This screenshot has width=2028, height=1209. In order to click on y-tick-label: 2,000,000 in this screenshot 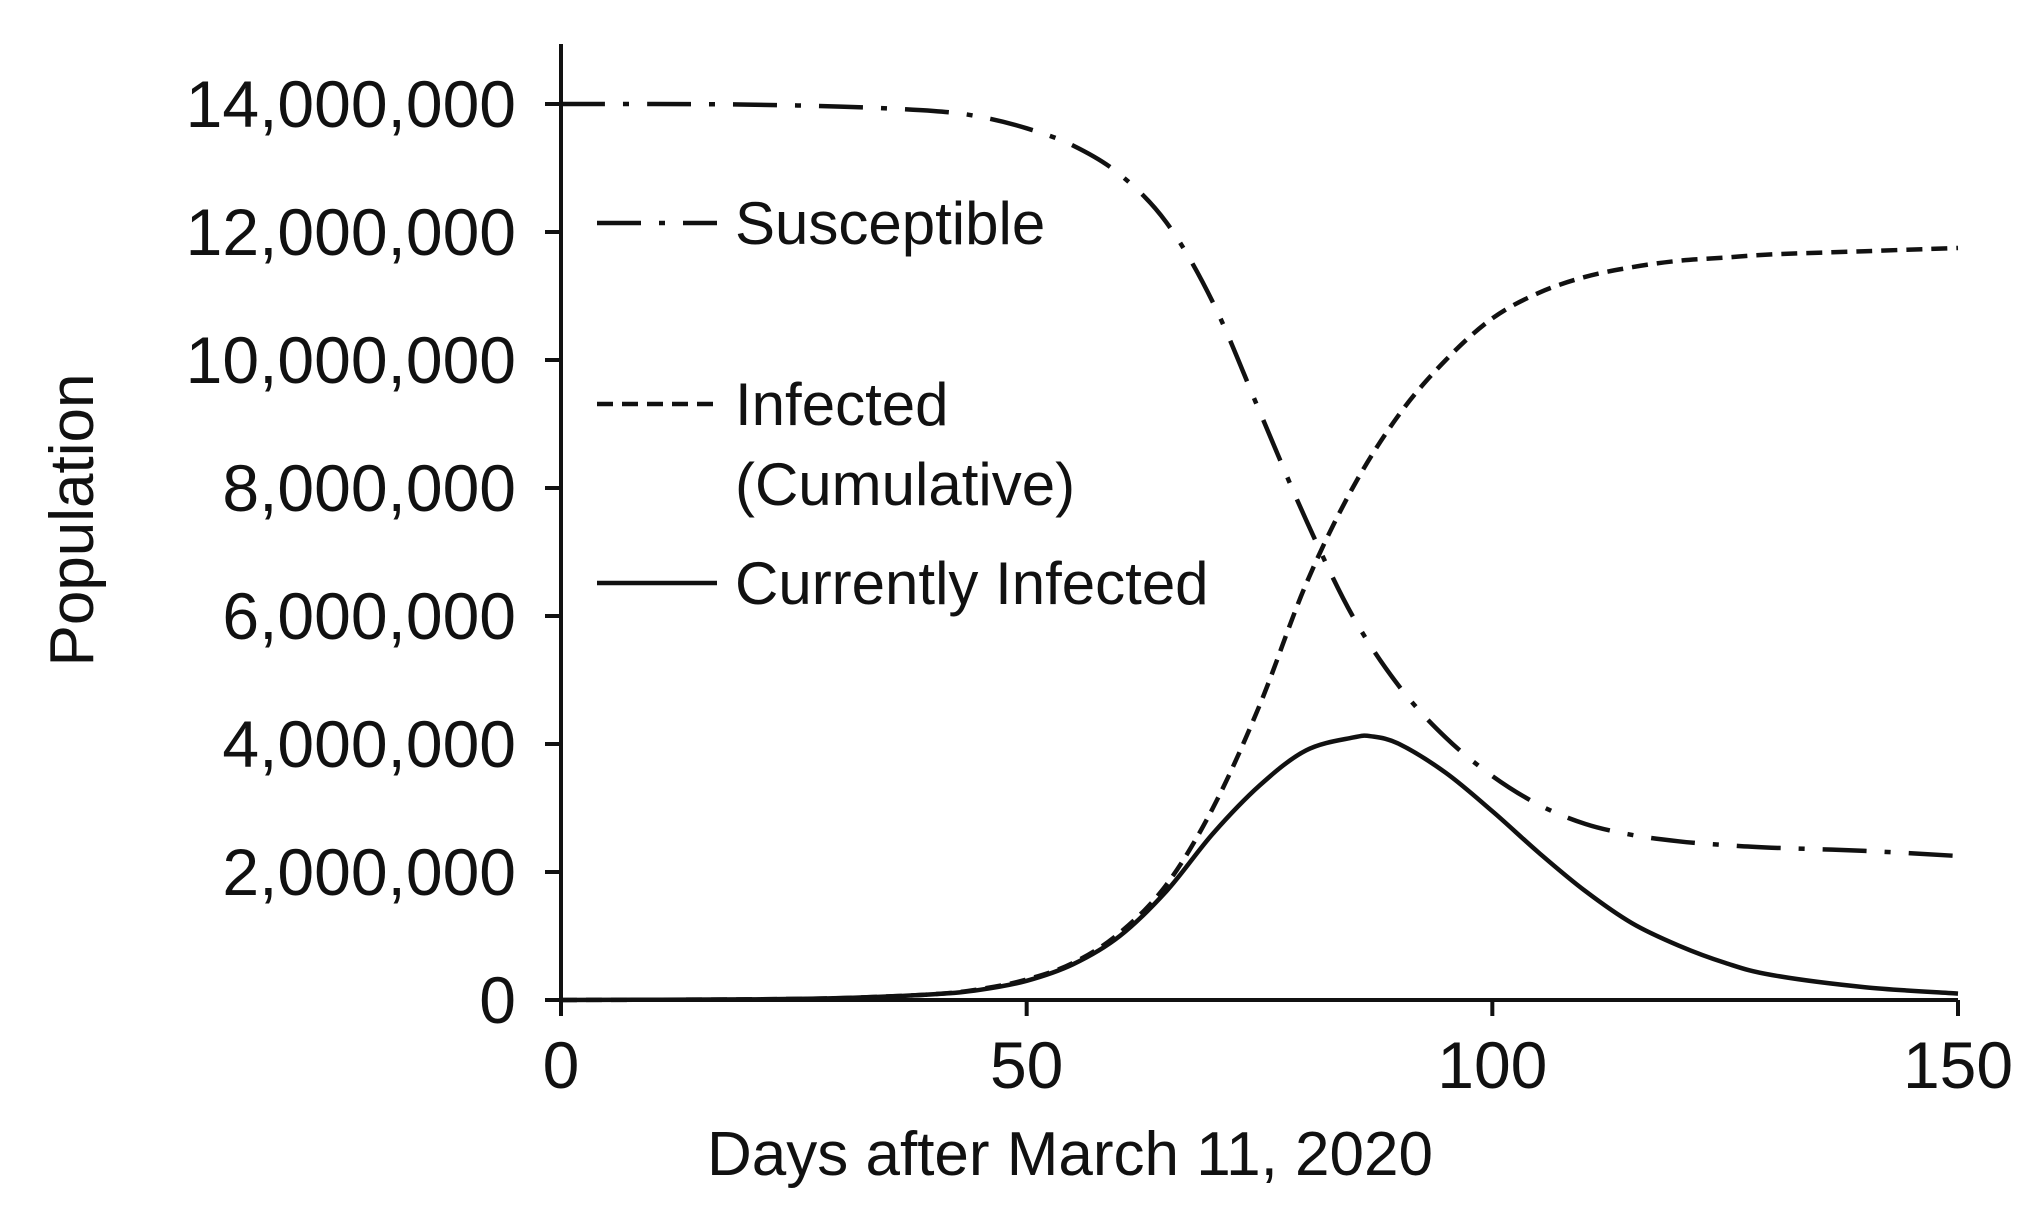, I will do `click(369, 872)`.